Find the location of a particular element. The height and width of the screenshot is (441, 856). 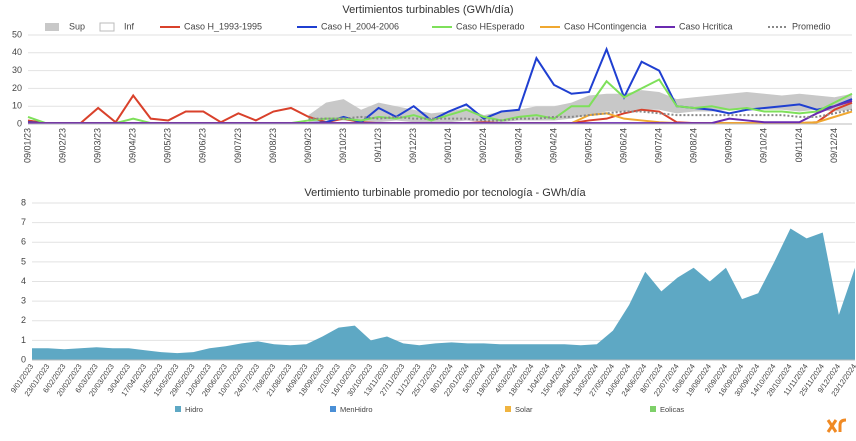

legend-label: Solar is located at coordinates (524, 409).